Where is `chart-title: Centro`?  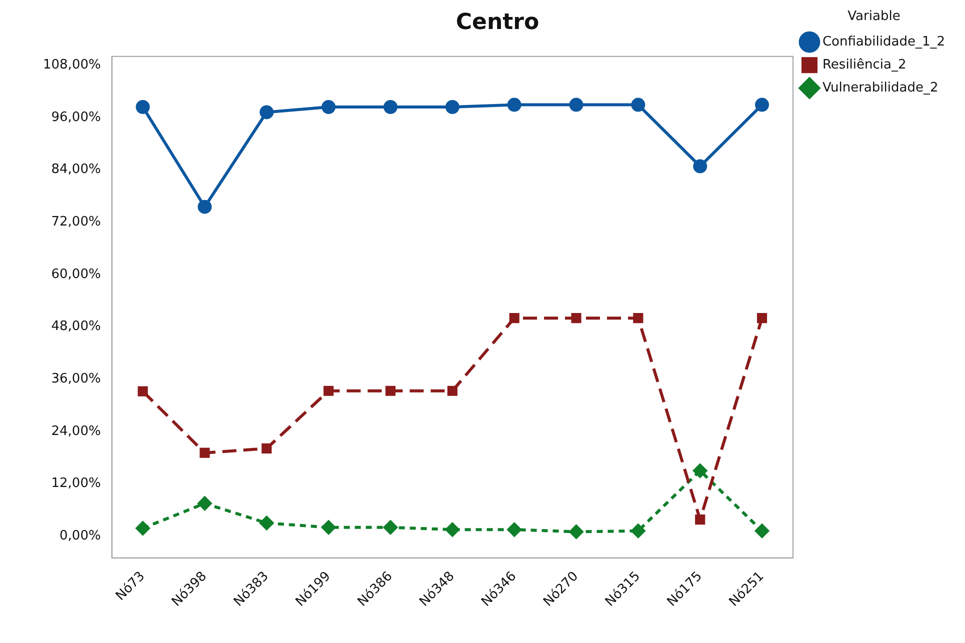
chart-title: Centro is located at coordinates (498, 22).